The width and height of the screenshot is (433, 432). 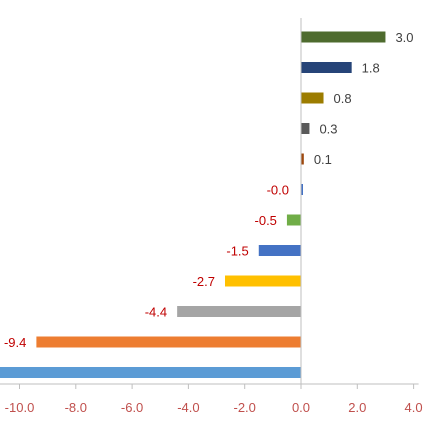 I want to click on x-tick-label-2: -6.0, so click(x=132, y=407).